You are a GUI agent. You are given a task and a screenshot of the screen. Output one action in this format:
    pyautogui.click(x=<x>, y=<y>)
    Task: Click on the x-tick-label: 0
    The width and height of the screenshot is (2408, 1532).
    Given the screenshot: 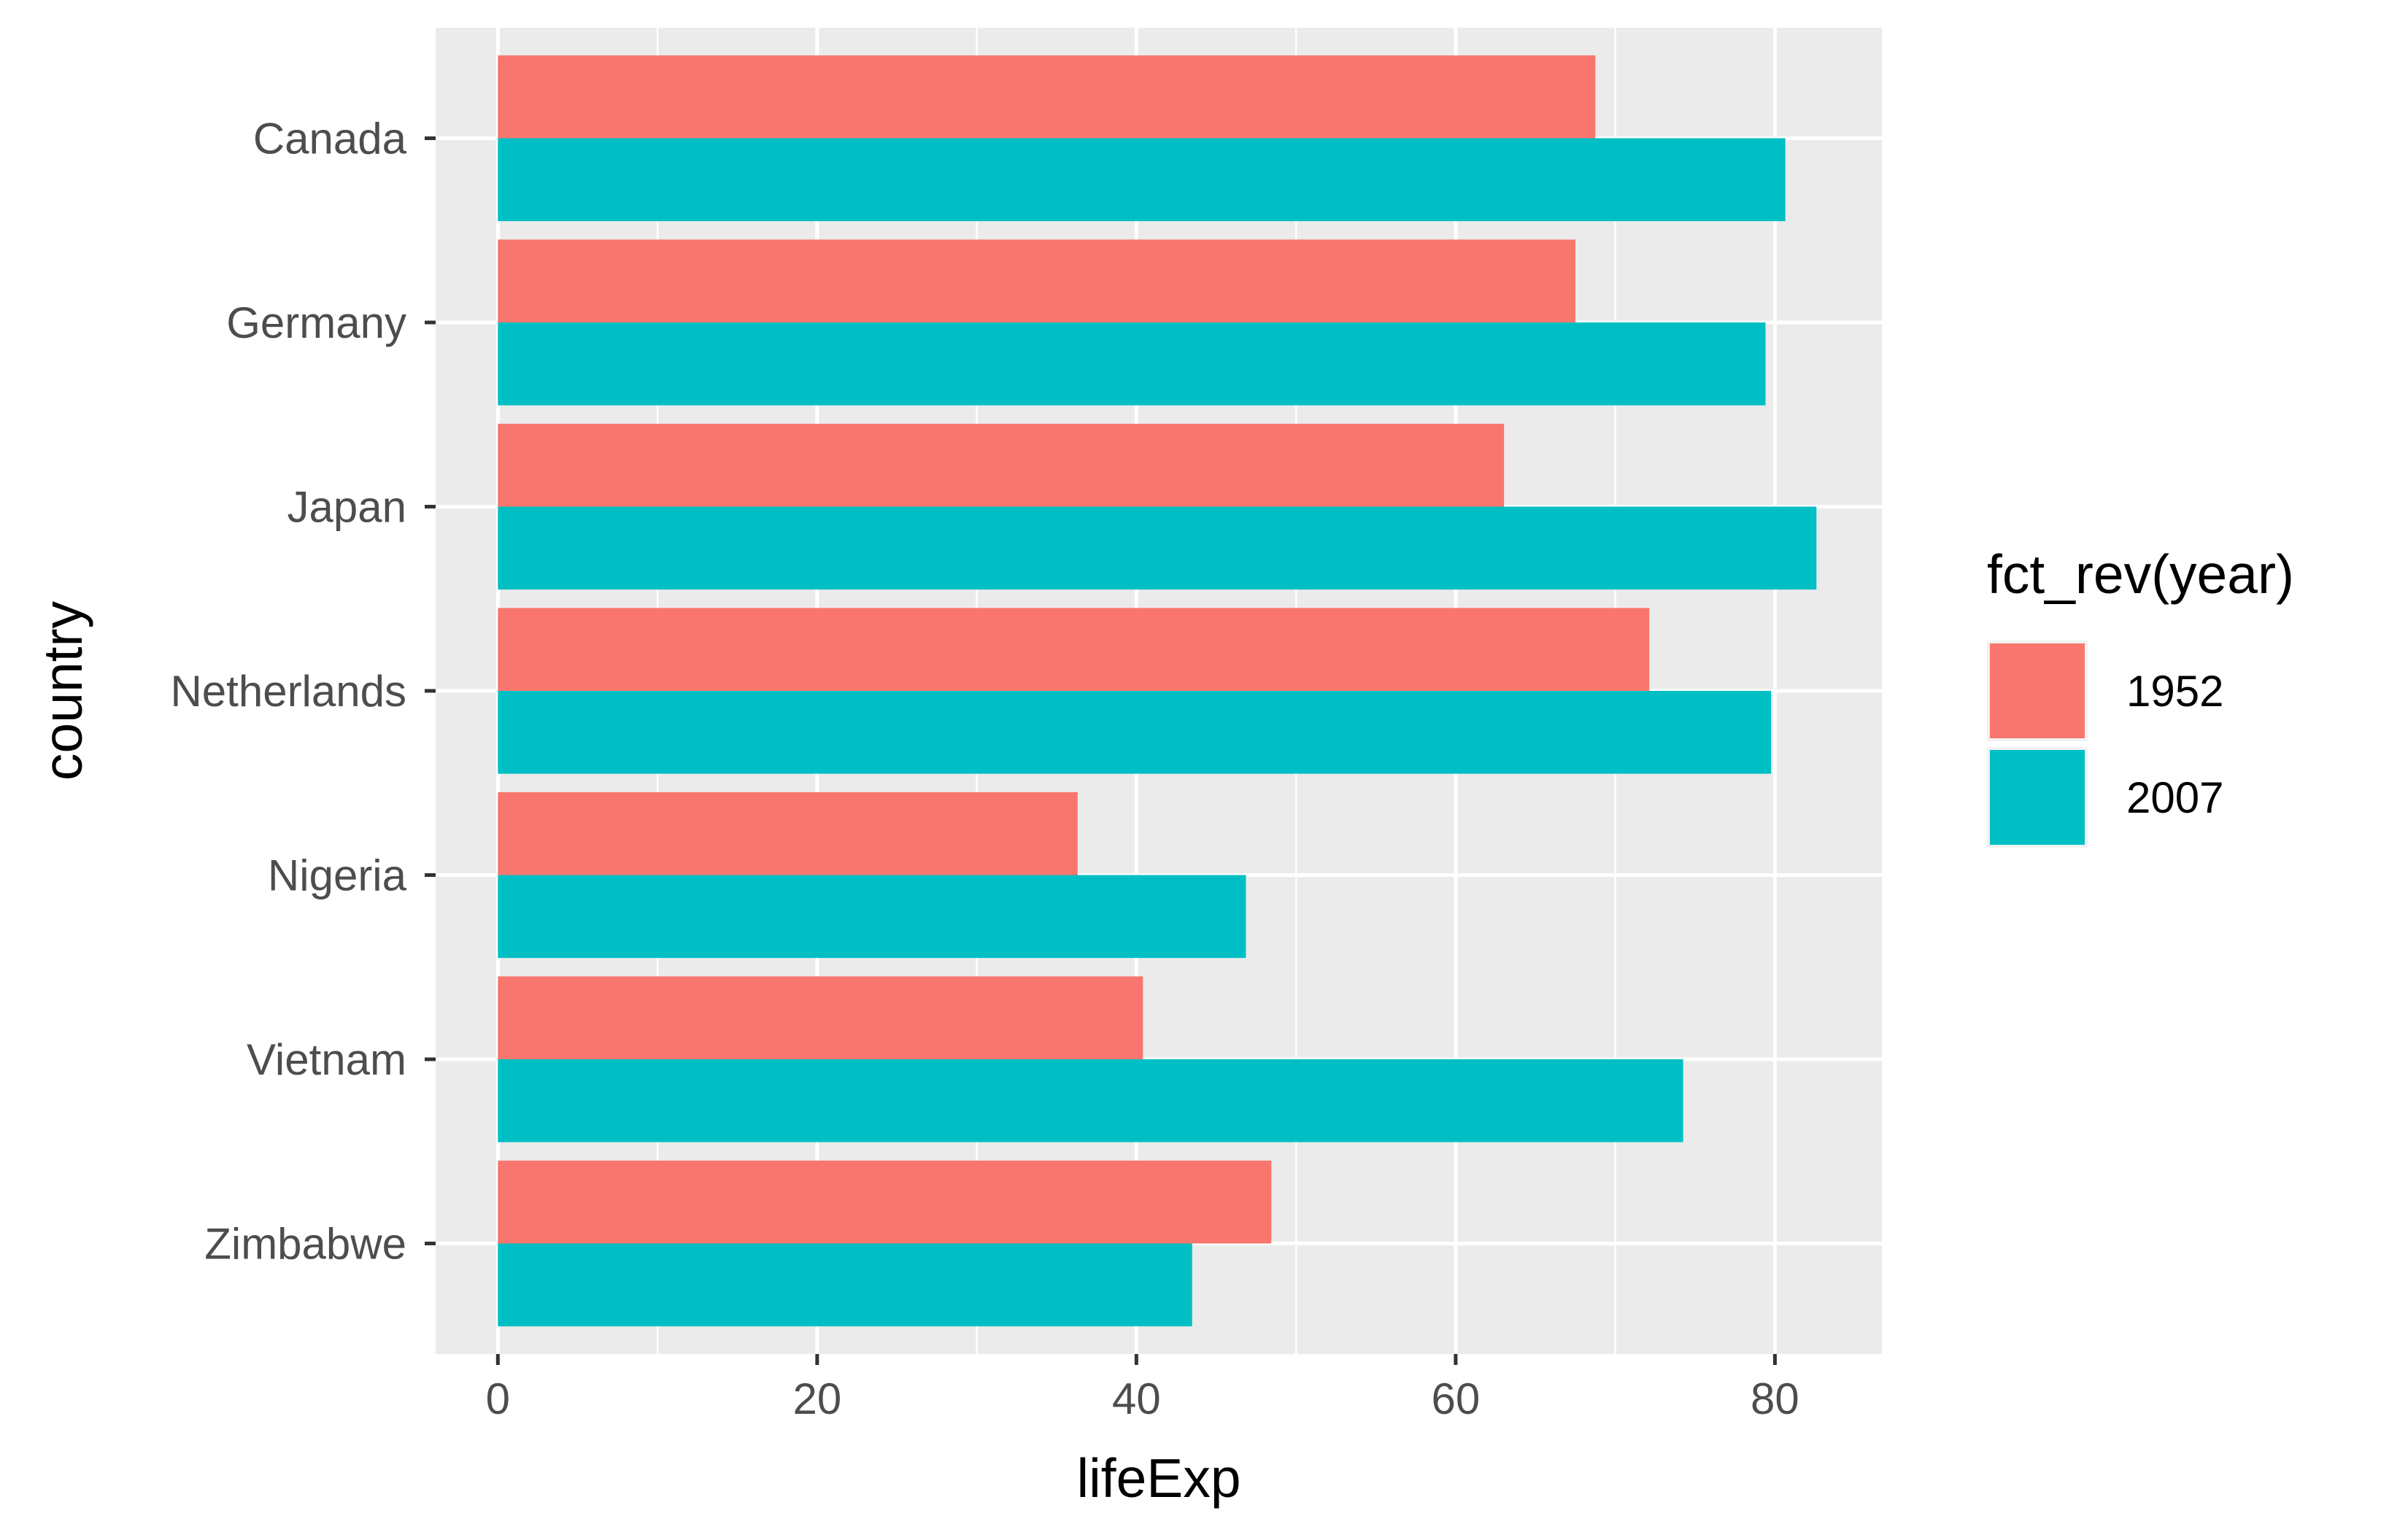 What is the action you would take?
    pyautogui.click(x=498, y=1399)
    